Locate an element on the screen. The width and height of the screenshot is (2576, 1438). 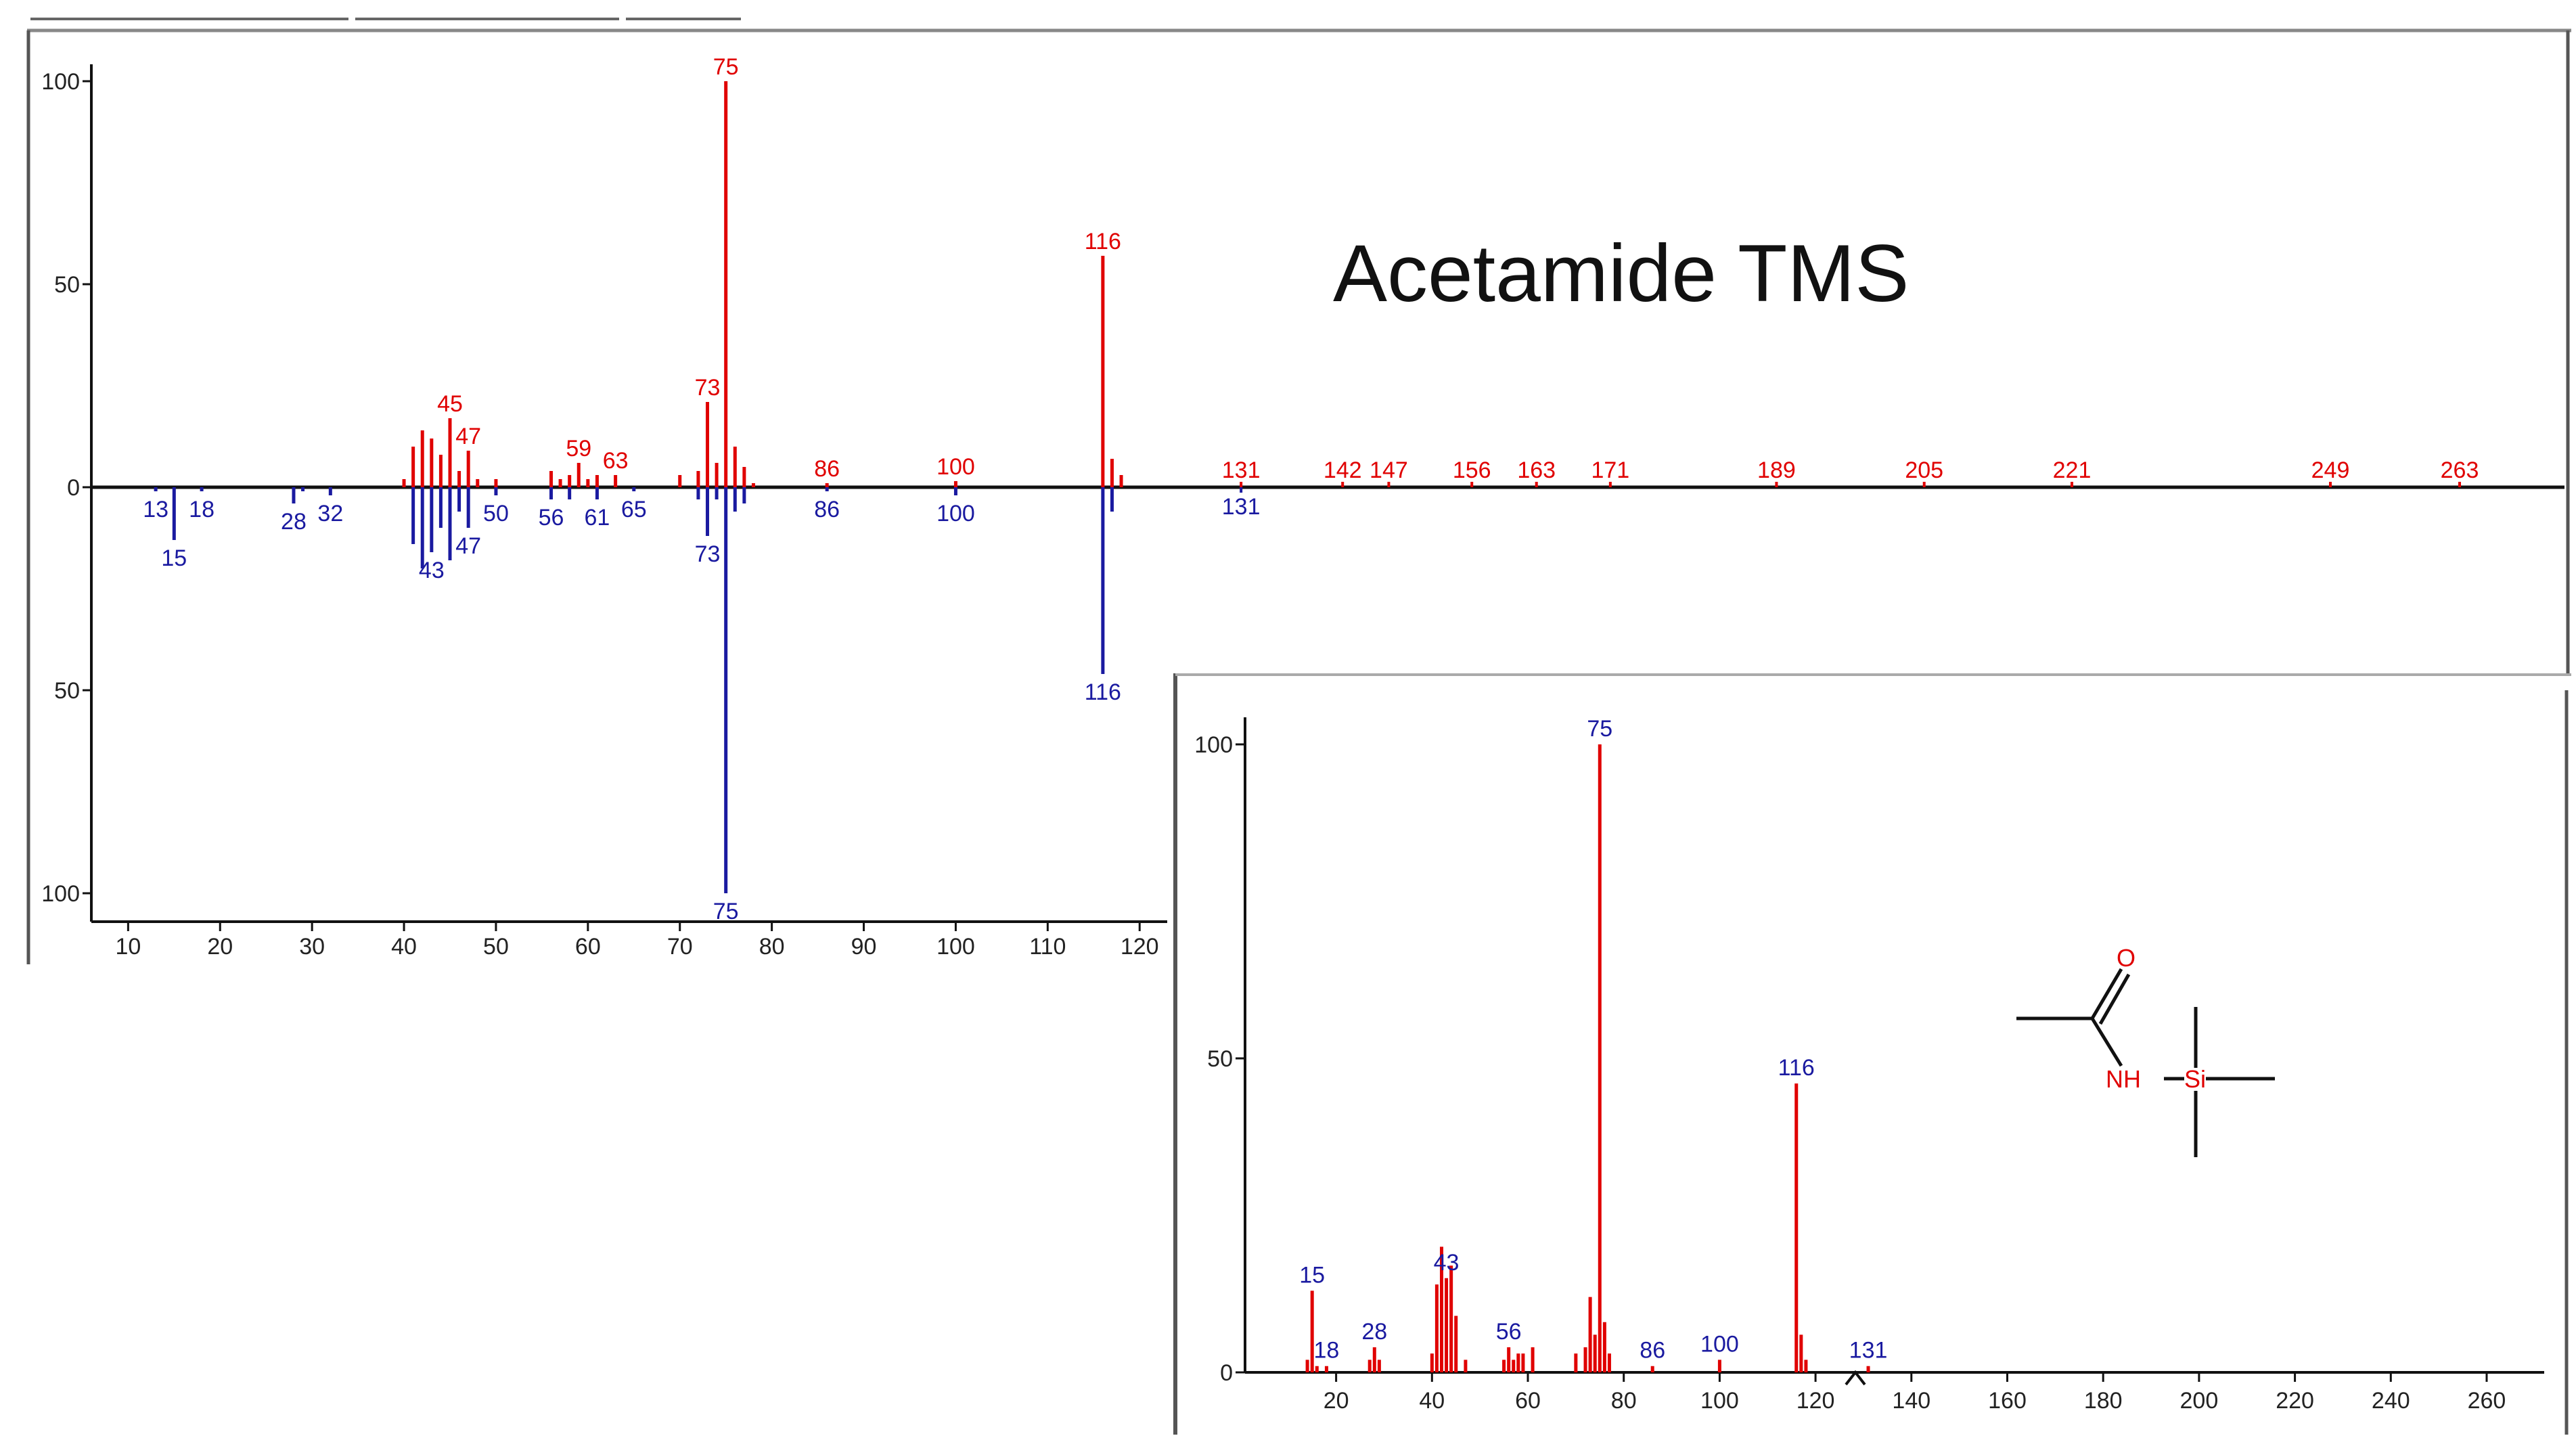
upper-peak-label: 75 is located at coordinates (726, 67).